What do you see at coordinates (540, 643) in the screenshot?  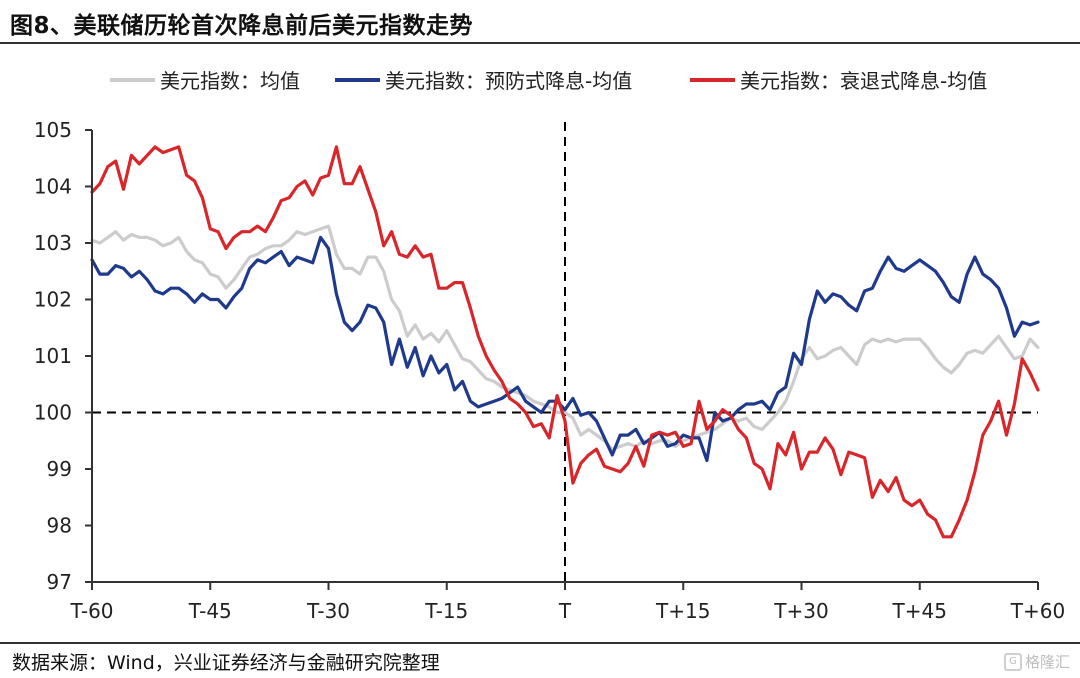 I see `source-divider` at bounding box center [540, 643].